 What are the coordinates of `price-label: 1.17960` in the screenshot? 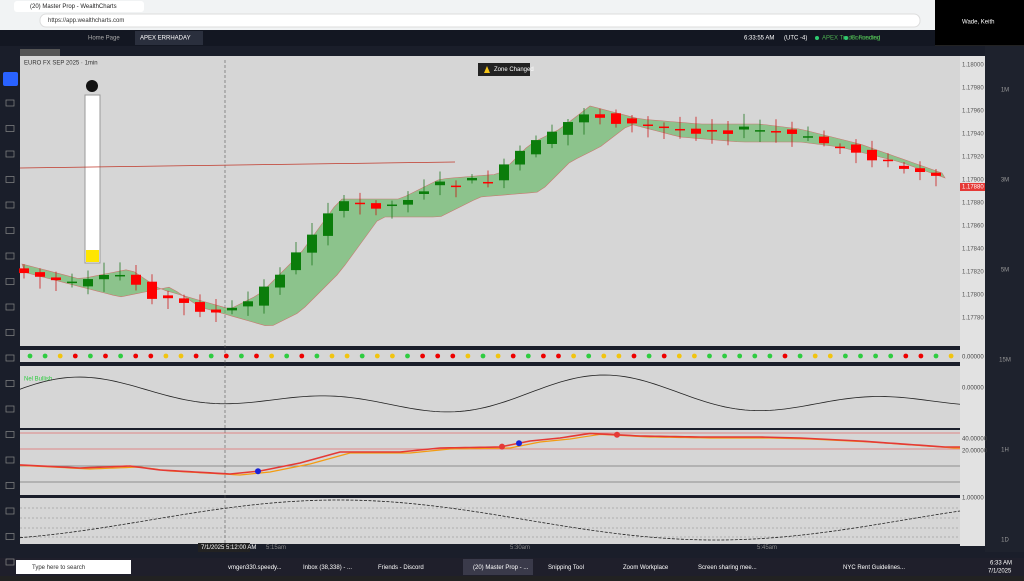 It's located at (973, 112).